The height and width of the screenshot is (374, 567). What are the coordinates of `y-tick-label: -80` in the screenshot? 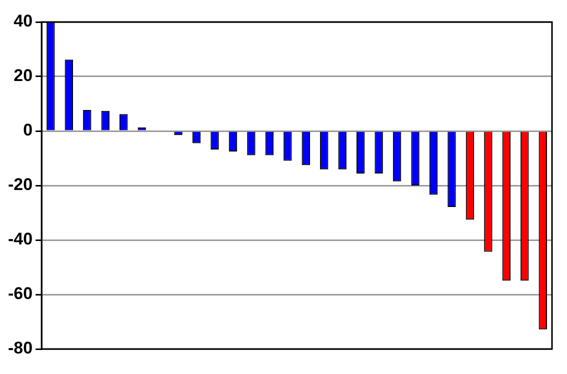 It's located at (20, 348).